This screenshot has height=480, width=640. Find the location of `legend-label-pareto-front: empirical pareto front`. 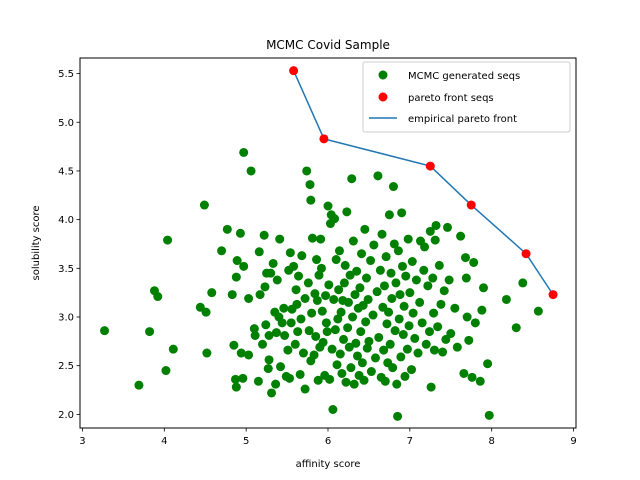

legend-label-pareto-front: empirical pareto front is located at coordinates (462, 119).